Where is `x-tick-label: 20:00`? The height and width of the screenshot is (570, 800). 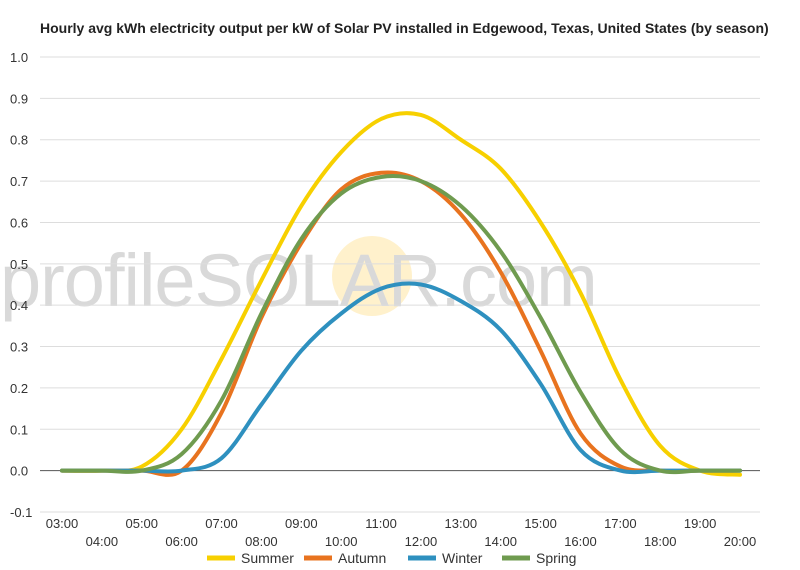
x-tick-label: 20:00 is located at coordinates (740, 541).